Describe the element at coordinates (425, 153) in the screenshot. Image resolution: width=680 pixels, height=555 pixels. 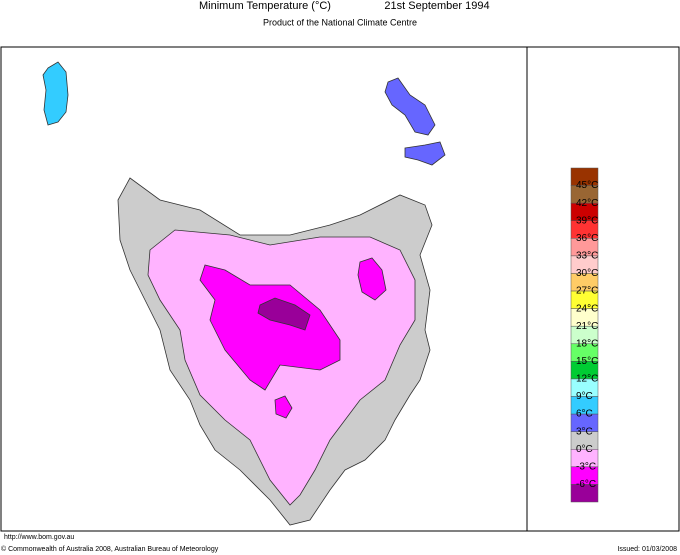
I see `cape-barren-island` at that location.